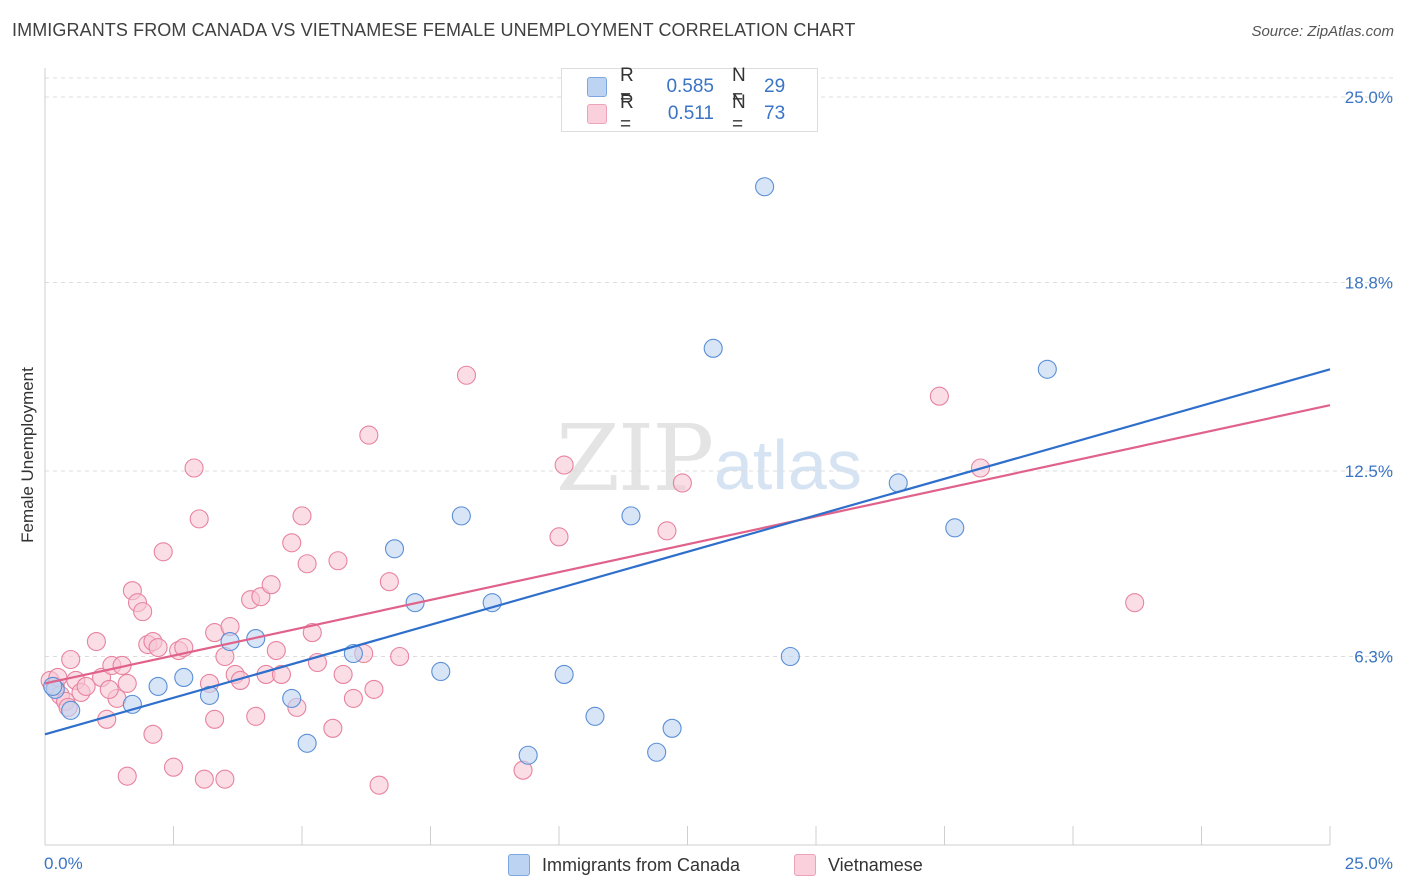 This screenshot has width=1406, height=892. What do you see at coordinates (875, 864) in the screenshot?
I see `legend-label-vietnamese: Vietnamese` at bounding box center [875, 864].